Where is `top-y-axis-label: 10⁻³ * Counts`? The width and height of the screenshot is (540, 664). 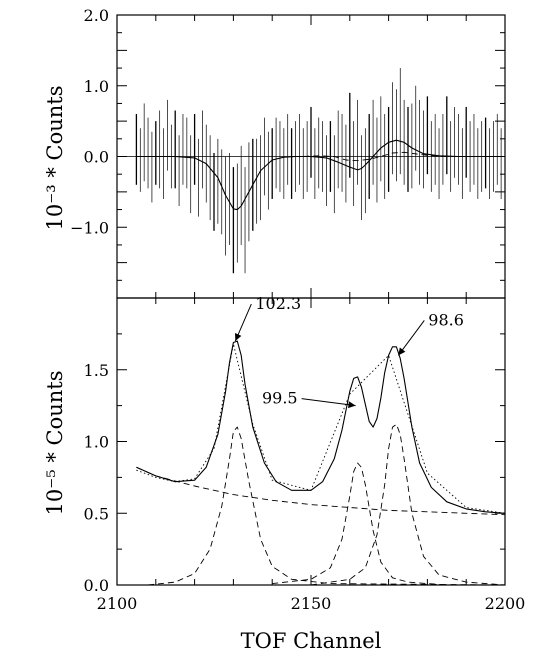 top-y-axis-label: 10⁻³ * Counts is located at coordinates (55, 157).